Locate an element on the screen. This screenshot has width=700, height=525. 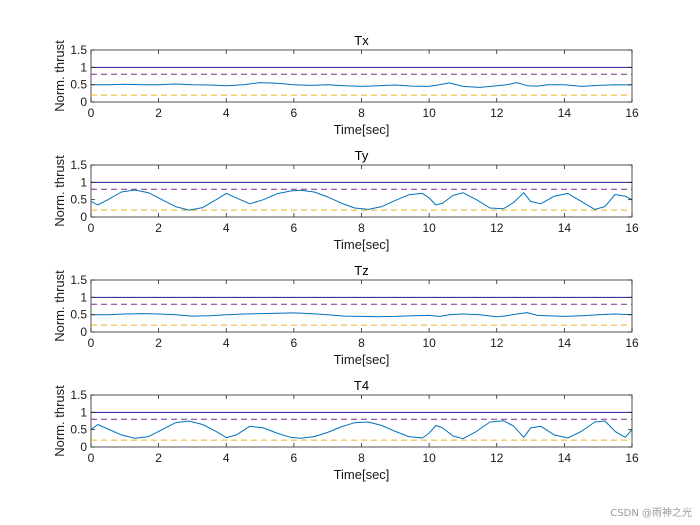
subplot-title: Tz is located at coordinates (361, 270).